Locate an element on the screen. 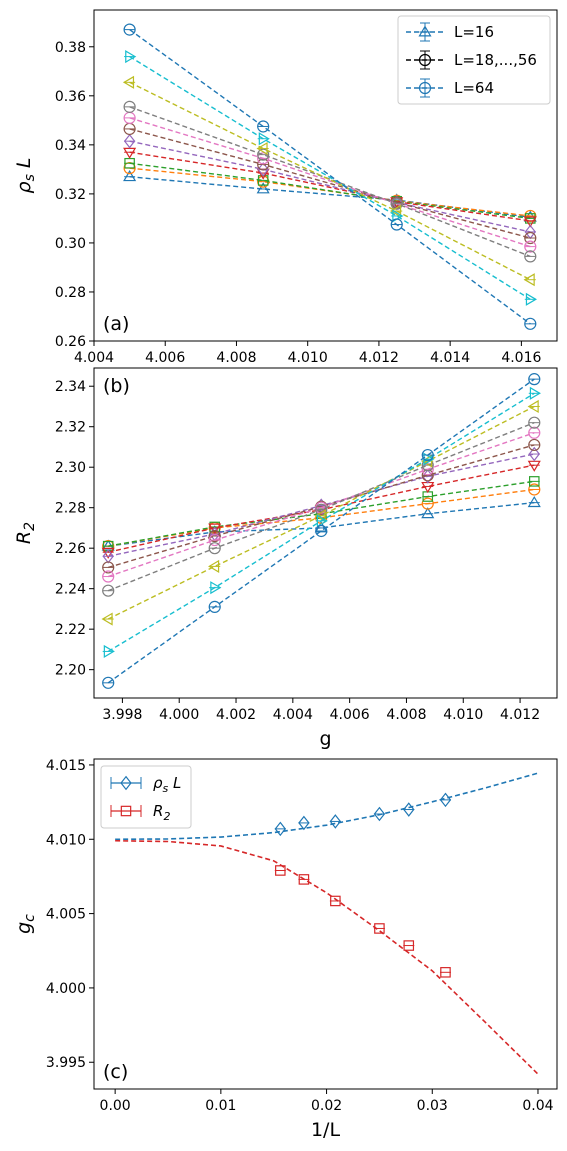 The image size is (567, 1151). y-tick-label: 2.32 is located at coordinates (70, 428).